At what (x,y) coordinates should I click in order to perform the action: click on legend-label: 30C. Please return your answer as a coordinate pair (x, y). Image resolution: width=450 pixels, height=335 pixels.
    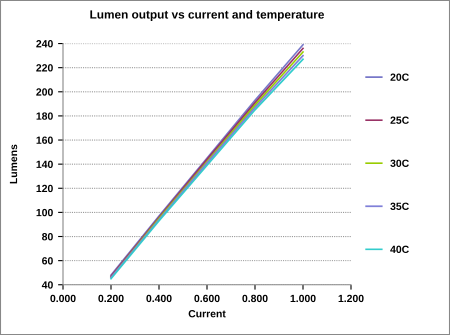
    Looking at the image, I should click on (399, 163).